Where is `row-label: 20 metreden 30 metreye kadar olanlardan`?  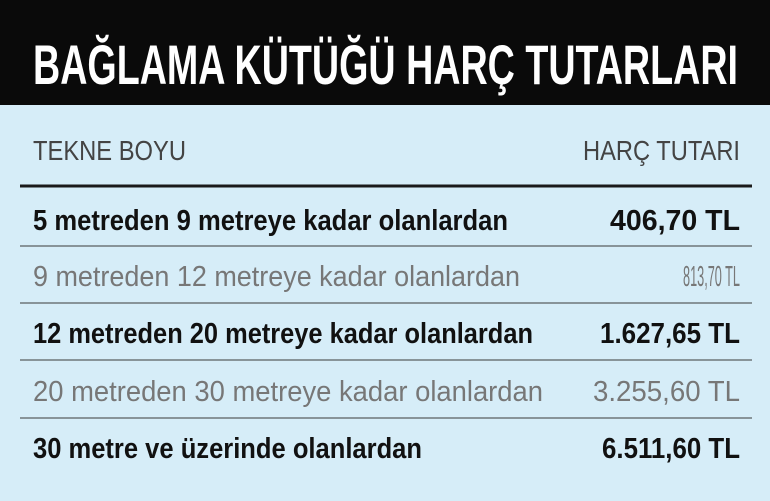 row-label: 20 metreden 30 metreye kadar olanlardan is located at coordinates (288, 392).